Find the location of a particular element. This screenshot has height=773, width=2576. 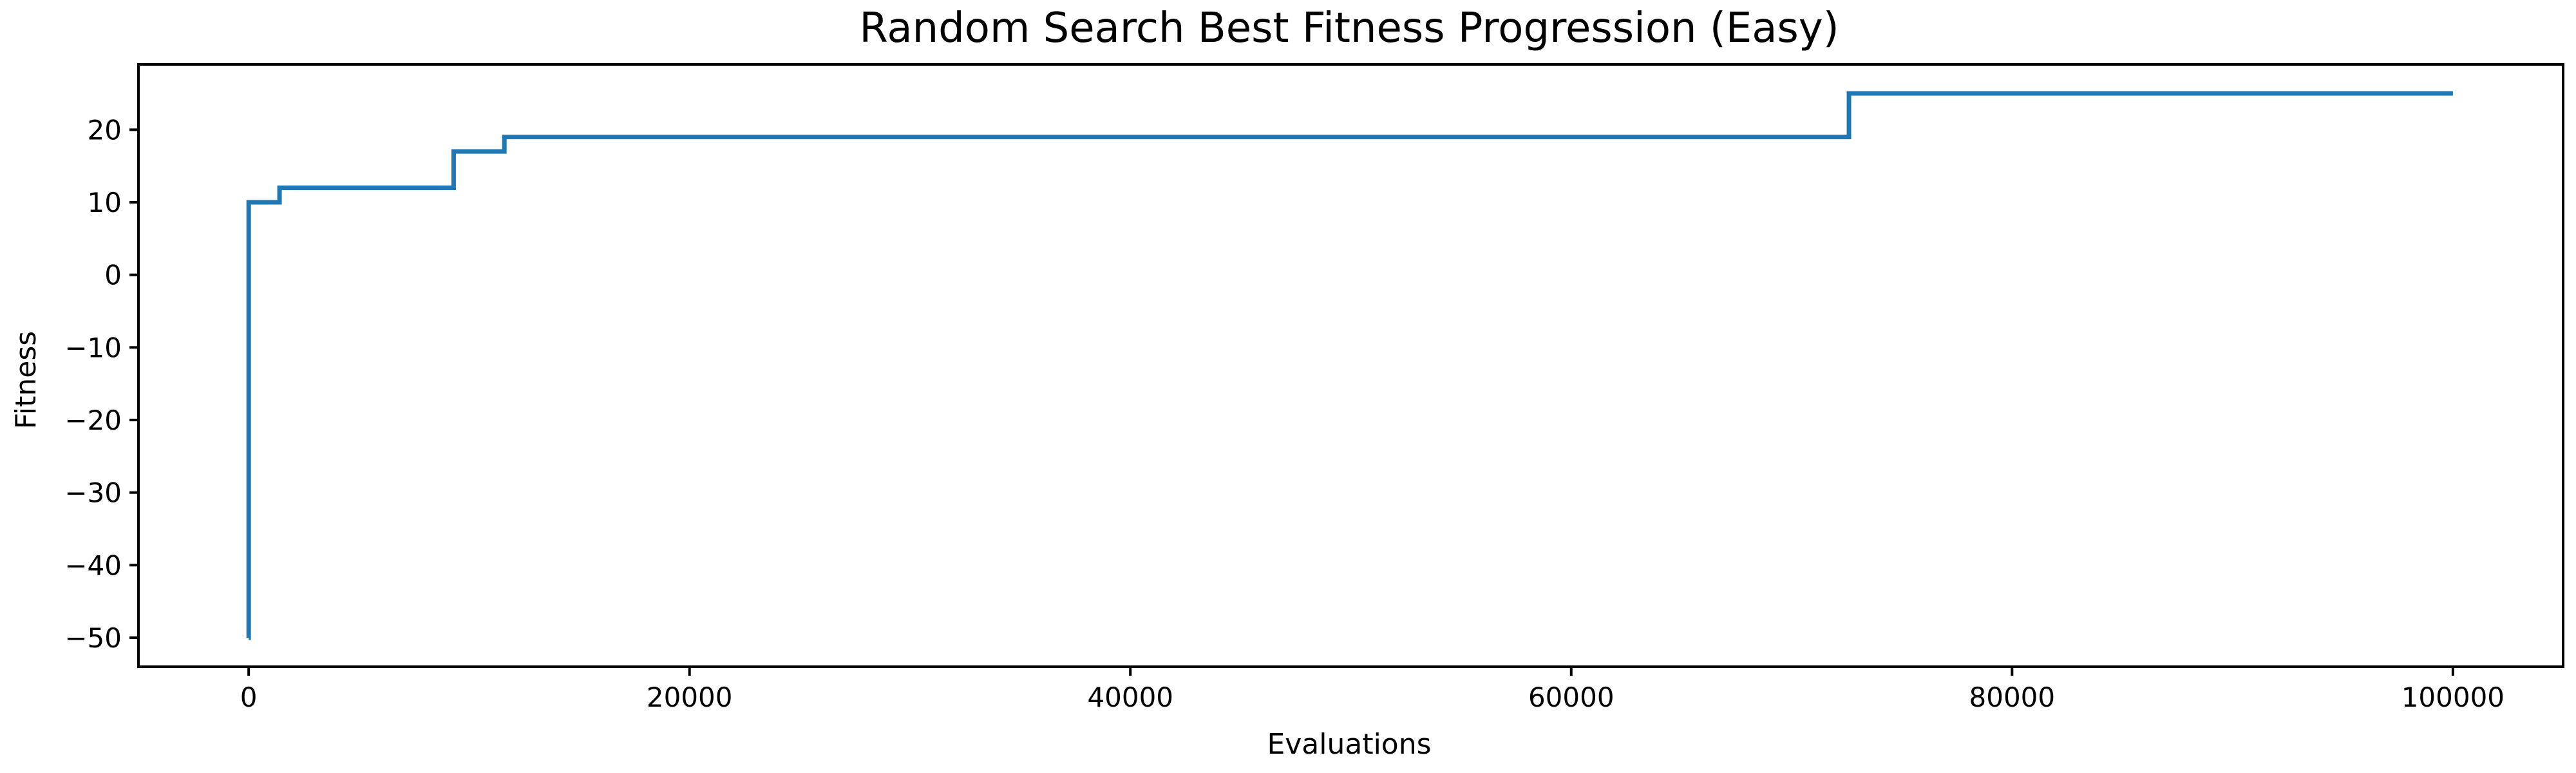

y-tick-label: −50 is located at coordinates (93, 638).